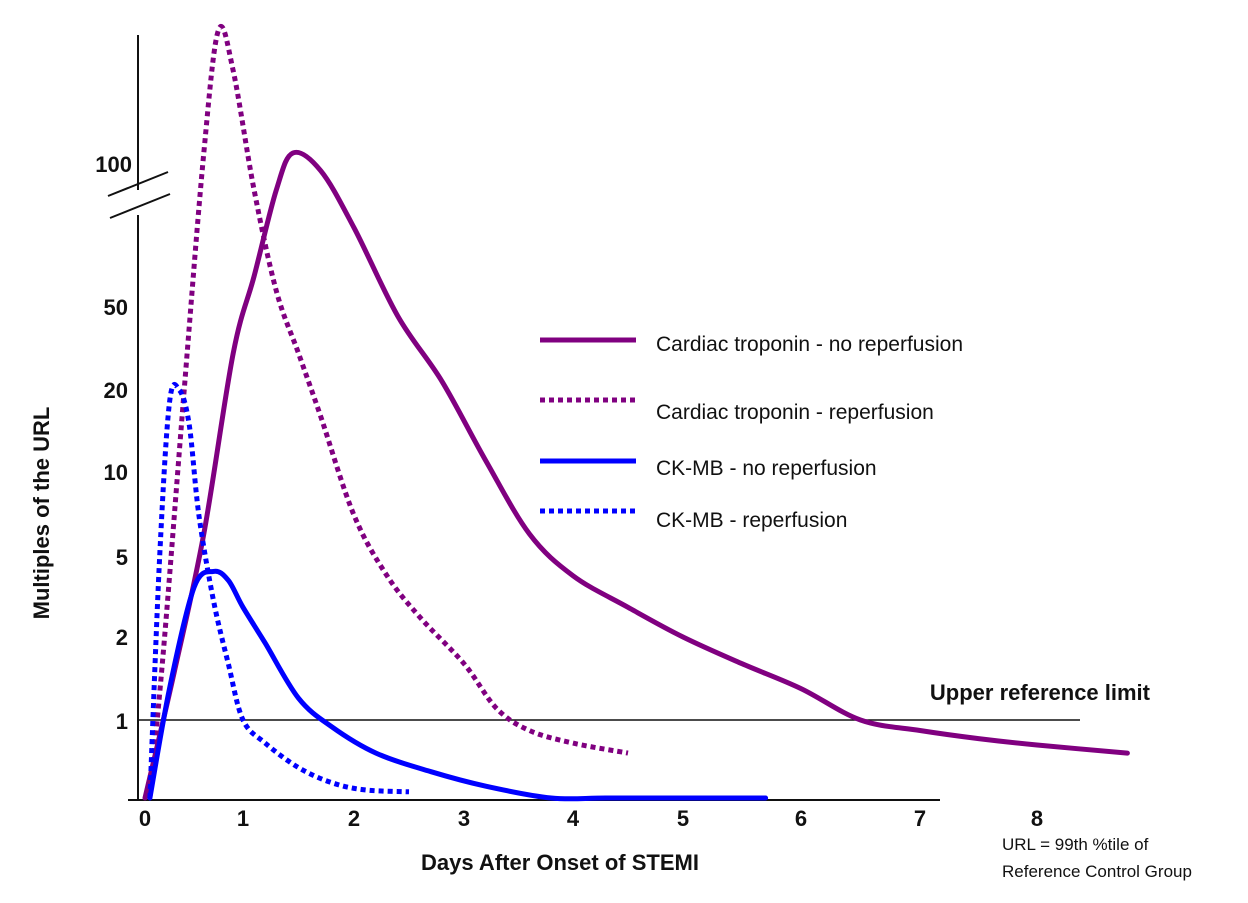 The height and width of the screenshot is (903, 1248). What do you see at coordinates (1075, 844) in the screenshot?
I see `footnote-line-1: URL = 99th %tile of` at bounding box center [1075, 844].